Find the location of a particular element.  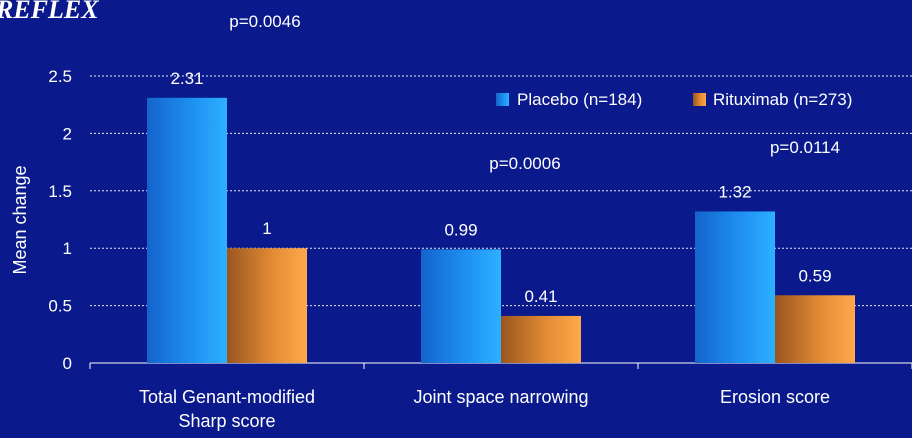

y-tick-label: 0.5 is located at coordinates (60, 306).